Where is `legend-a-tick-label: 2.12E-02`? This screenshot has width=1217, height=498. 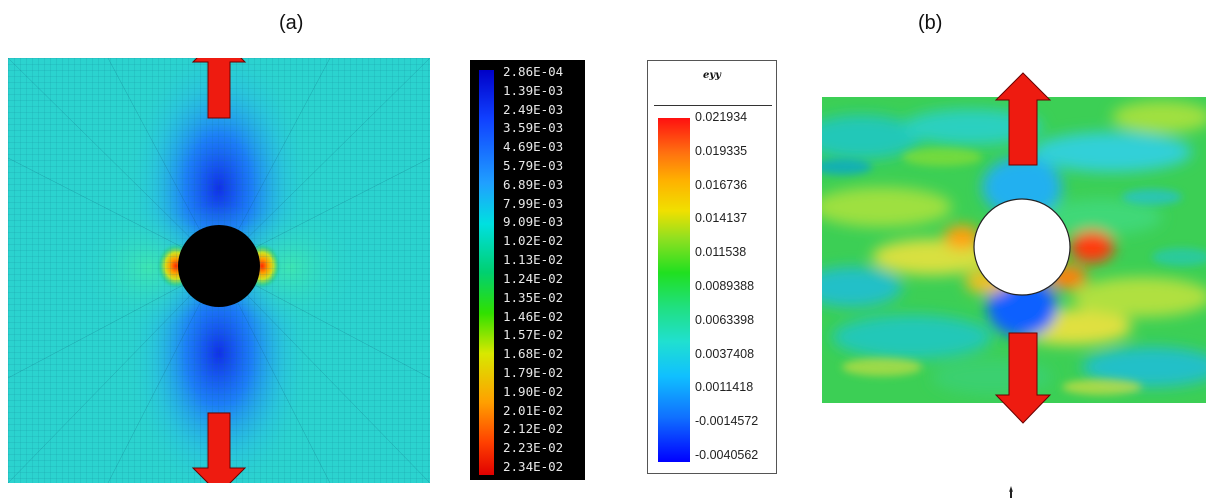
legend-a-tick-label: 2.12E-02 is located at coordinates (533, 429).